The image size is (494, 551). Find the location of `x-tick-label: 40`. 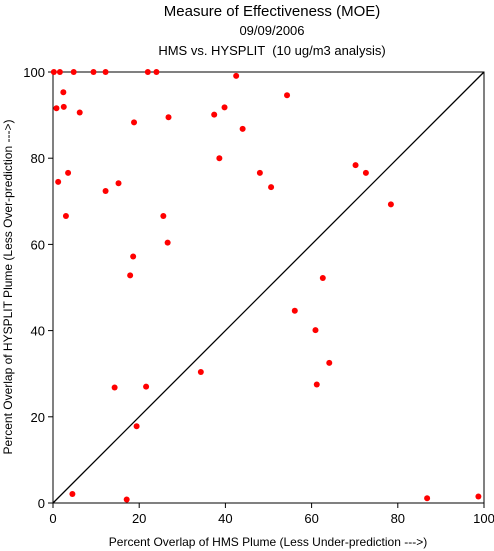

x-tick-label: 40 is located at coordinates (225, 518).